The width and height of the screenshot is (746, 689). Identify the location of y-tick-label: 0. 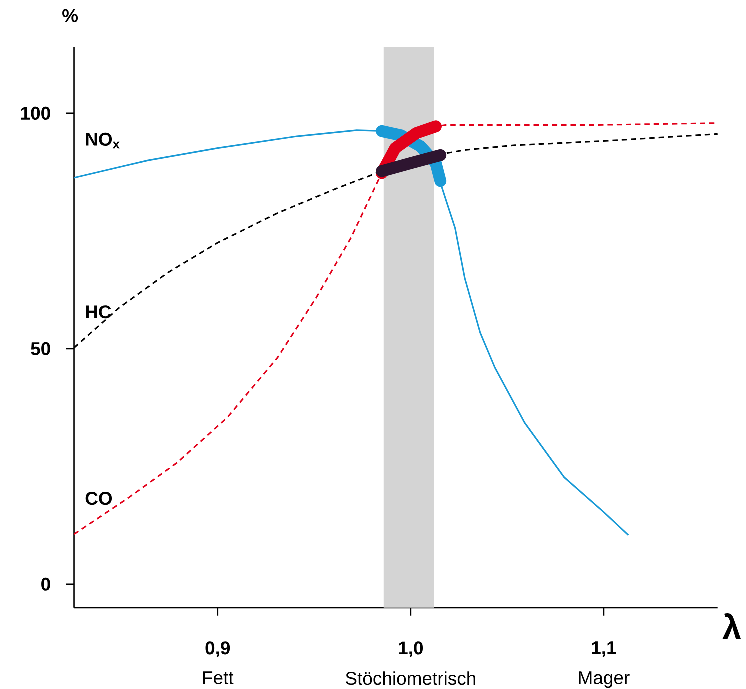
(46, 584).